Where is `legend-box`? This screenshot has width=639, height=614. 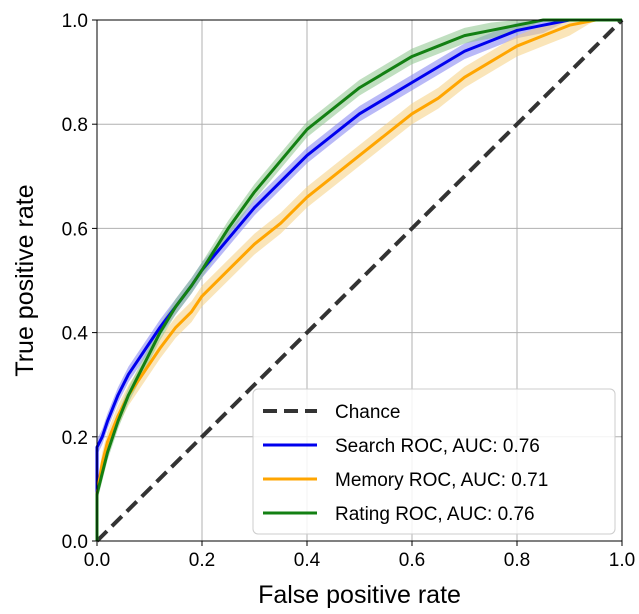
legend-box is located at coordinates (434, 461).